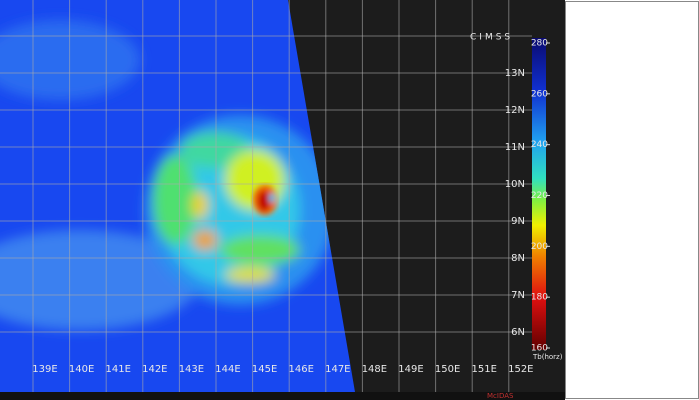 The height and width of the screenshot is (400, 699). Describe the element at coordinates (81, 369) in the screenshot. I see `longitude-label: 140E` at that location.